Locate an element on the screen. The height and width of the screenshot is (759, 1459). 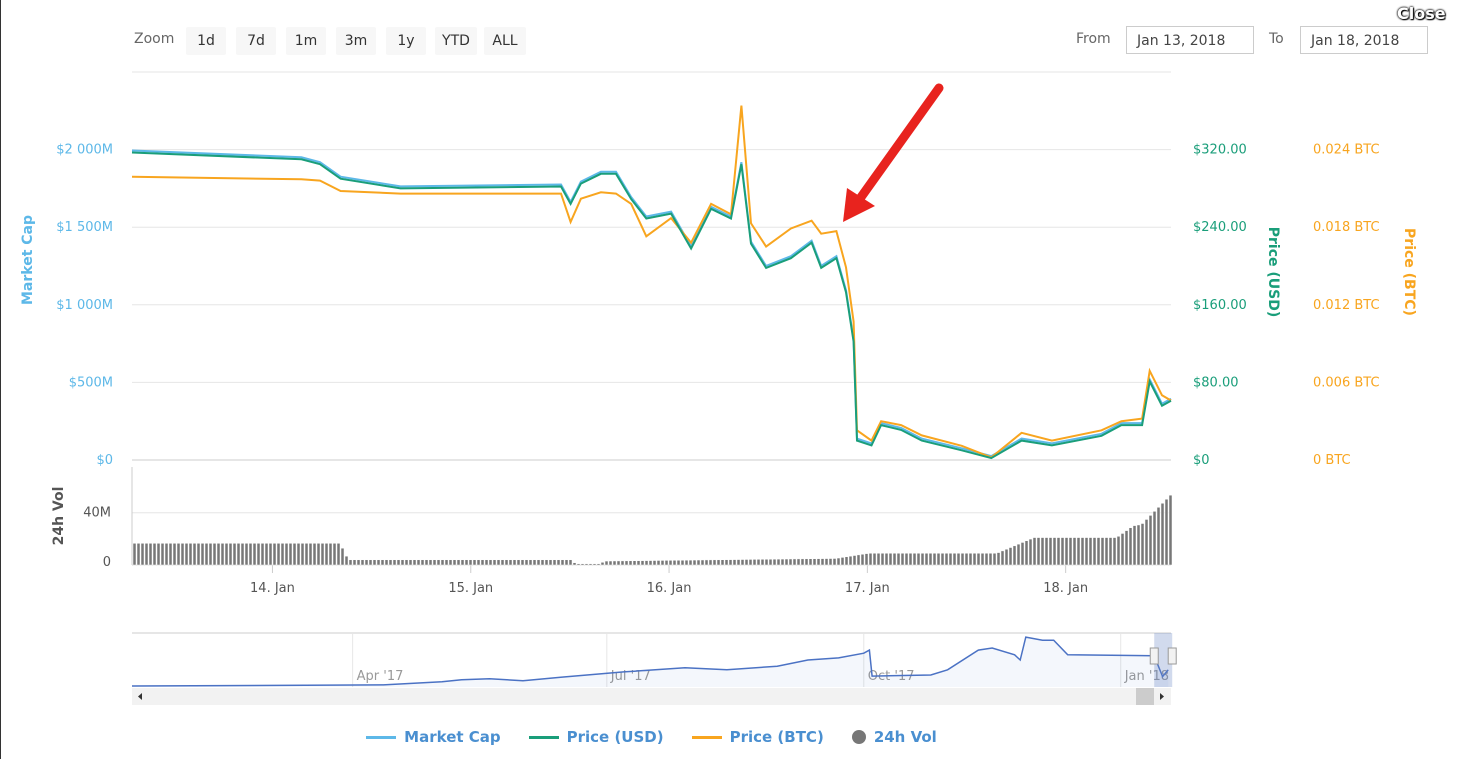
zoom-ytd-button: YTD is located at coordinates (456, 41).